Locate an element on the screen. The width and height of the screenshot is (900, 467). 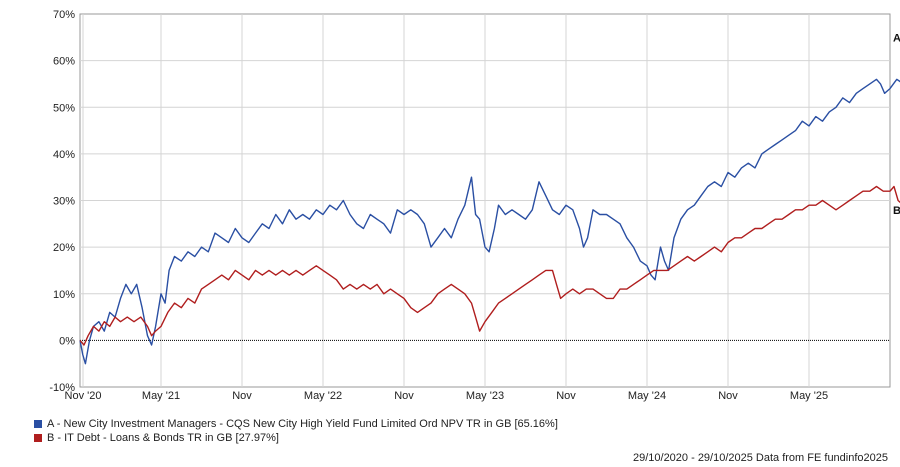
x-tick-label: May '24 is located at coordinates (647, 396).